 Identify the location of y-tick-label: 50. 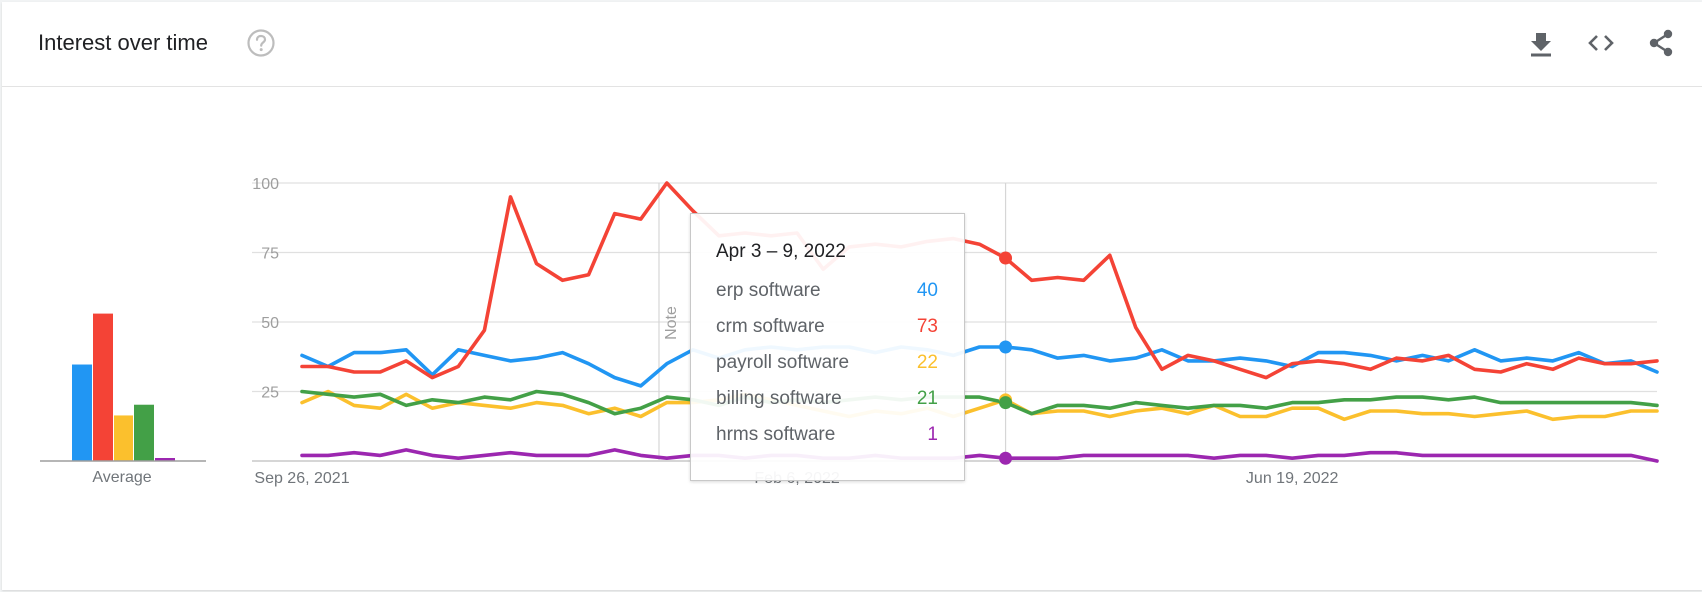
(270, 323).